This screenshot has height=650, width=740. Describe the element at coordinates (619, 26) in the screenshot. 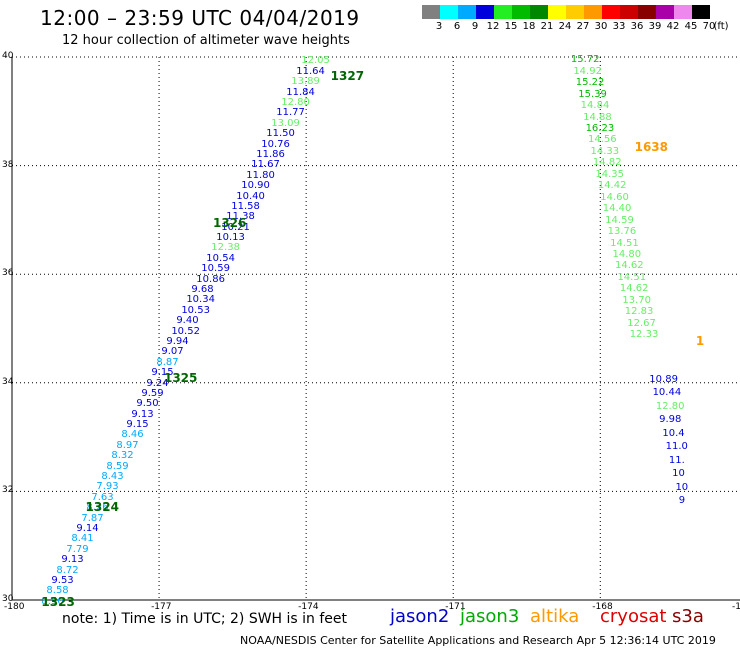

I see `color-label-33: 33` at that location.